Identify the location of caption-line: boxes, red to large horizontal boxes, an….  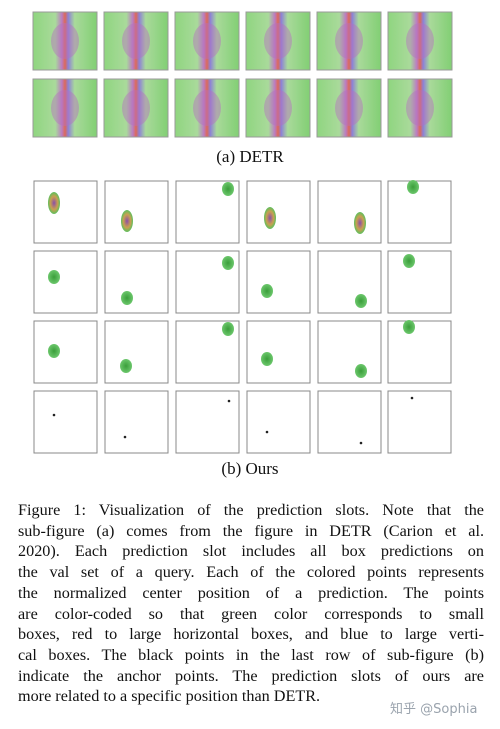
(251, 634).